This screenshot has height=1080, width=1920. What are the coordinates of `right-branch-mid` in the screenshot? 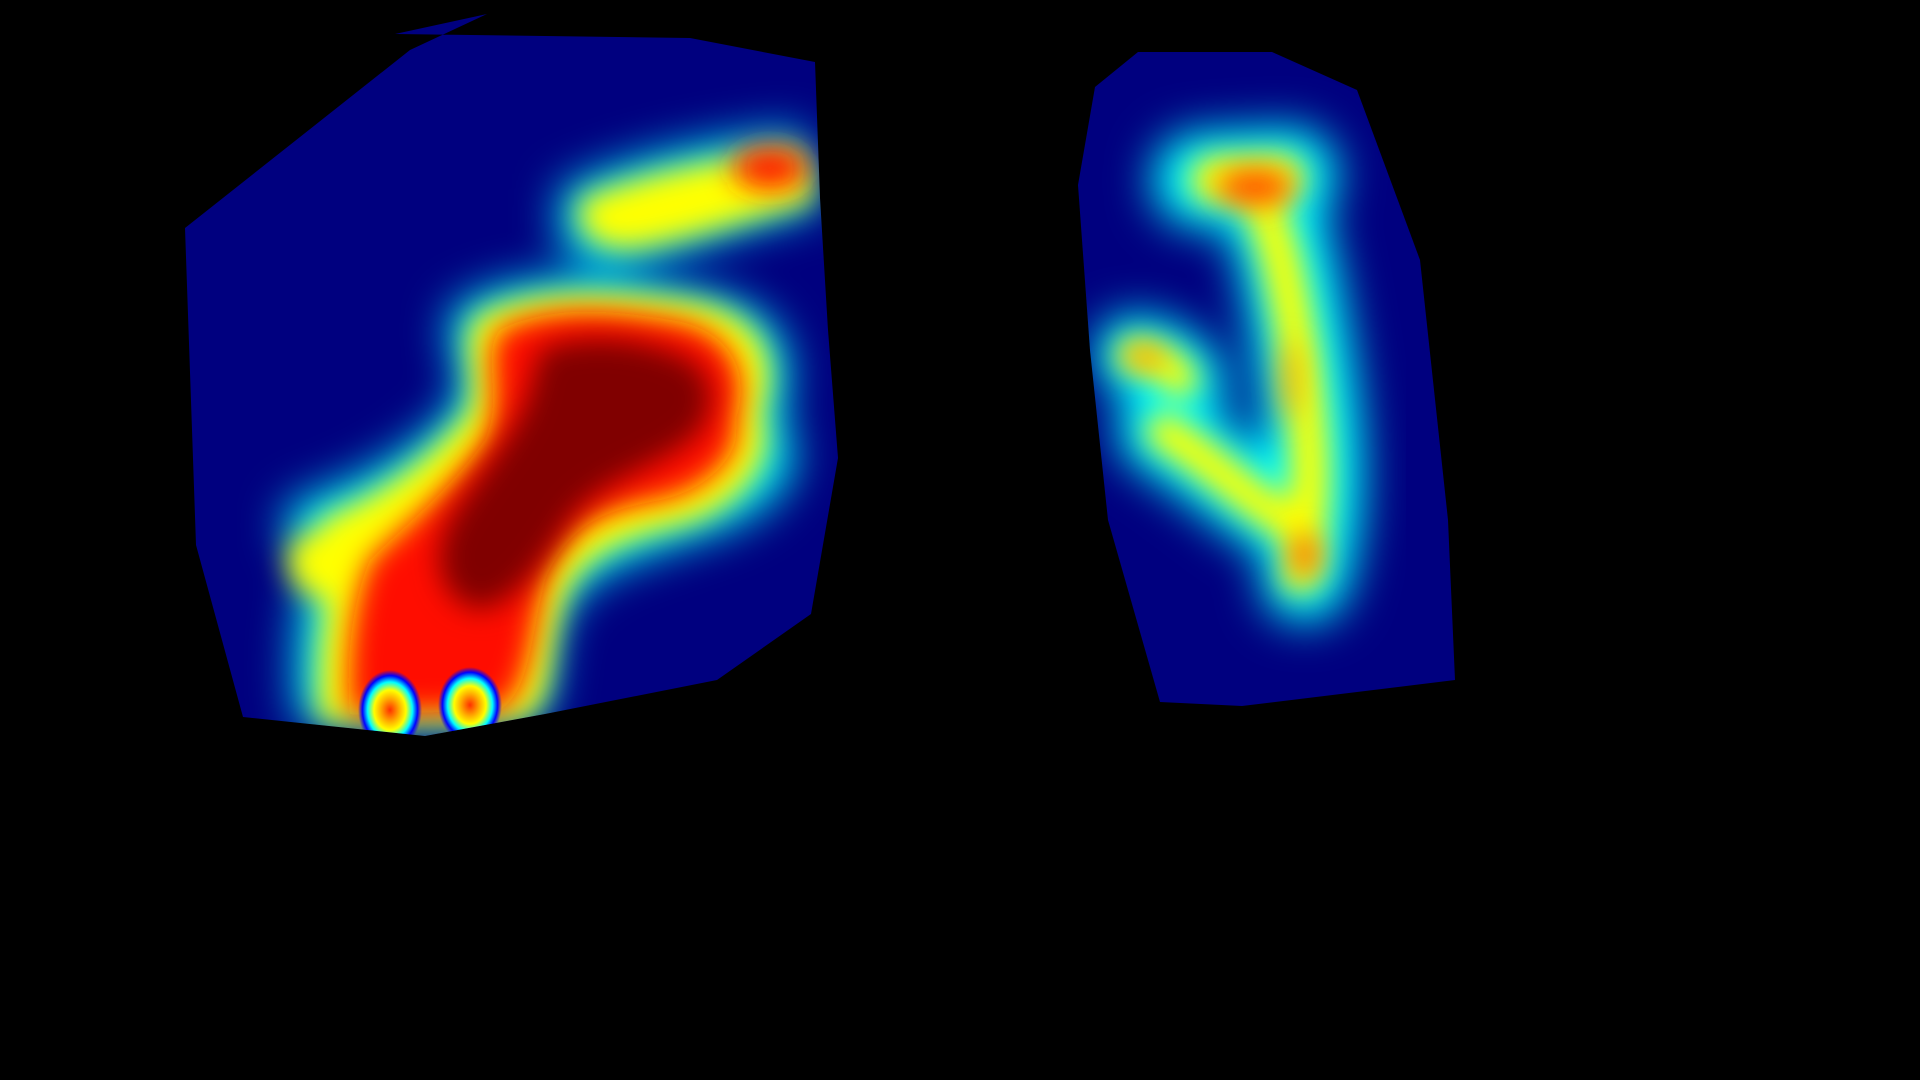 It's located at (1290, 380).